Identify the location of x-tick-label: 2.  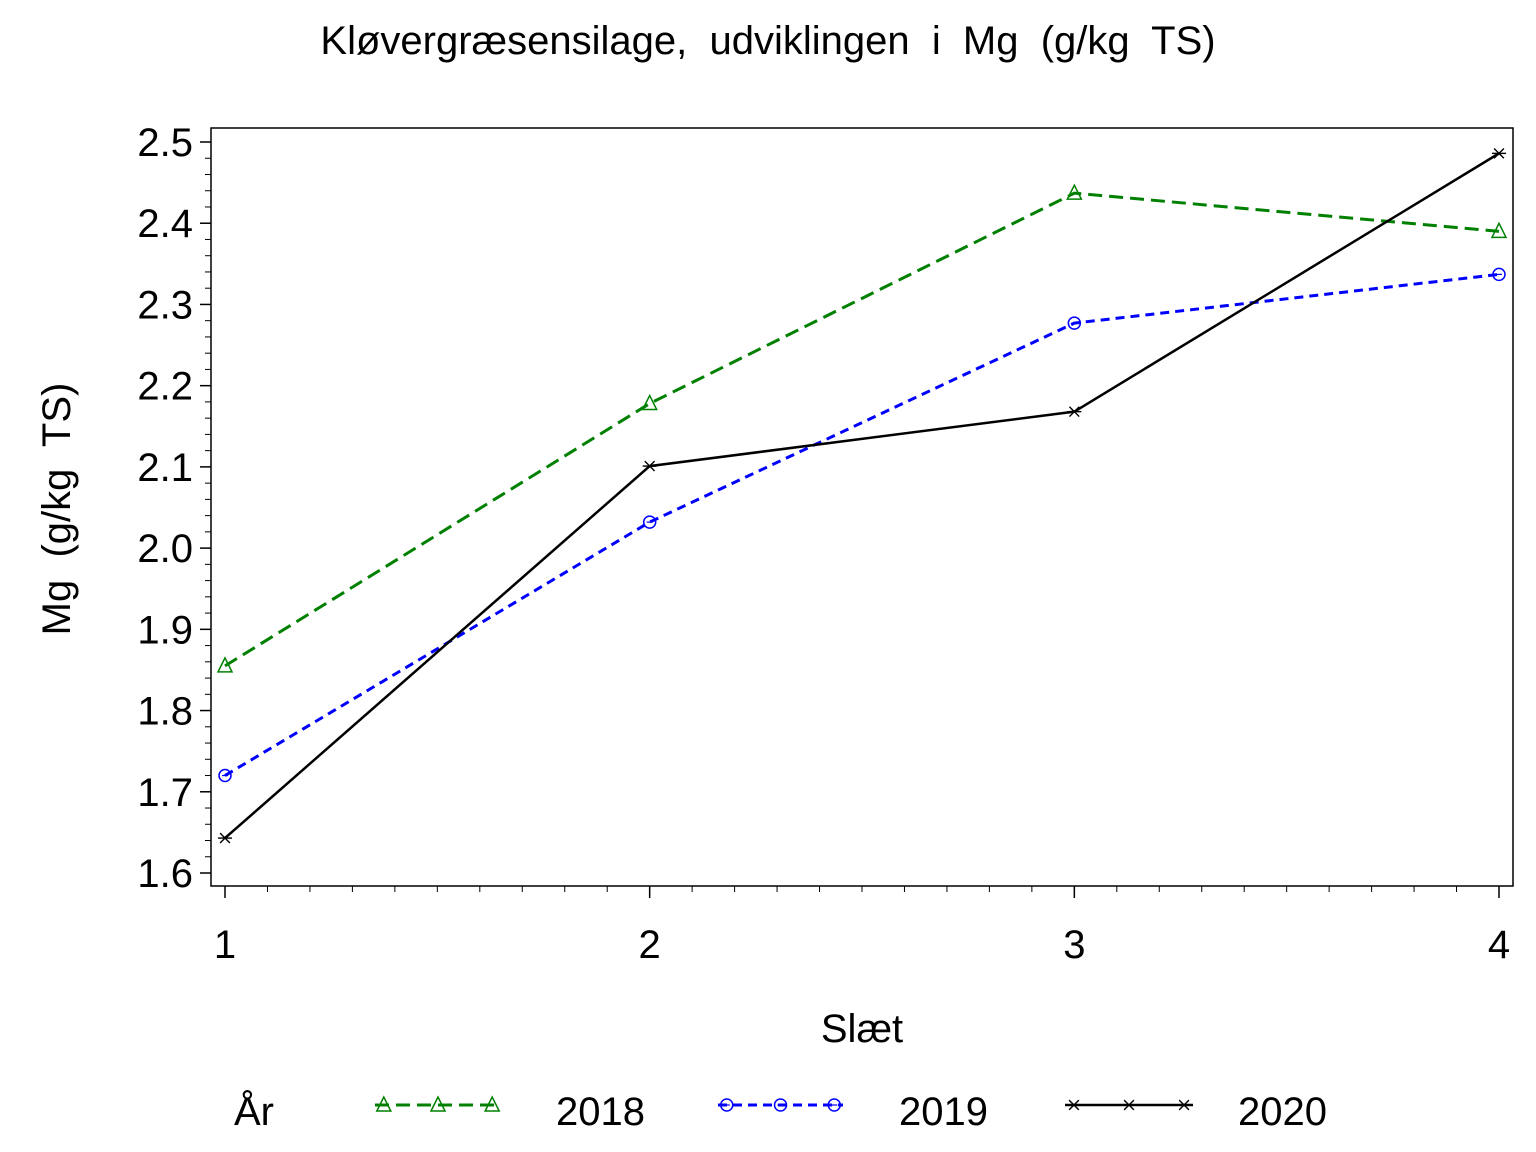
(650, 945).